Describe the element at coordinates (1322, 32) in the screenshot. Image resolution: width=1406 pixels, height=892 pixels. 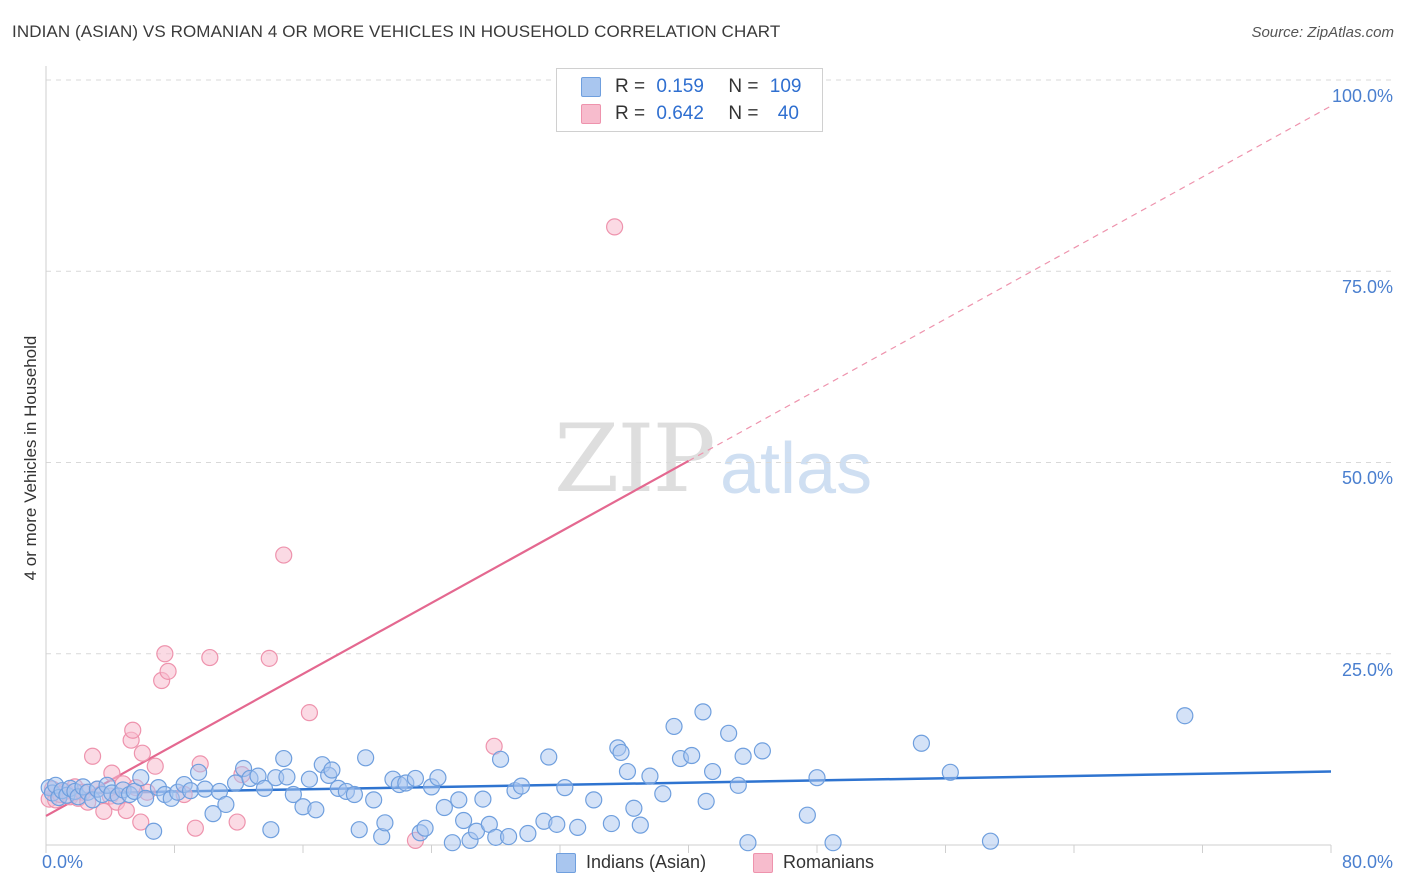
I see `source-credit: Source: ZipAtlas.com` at that location.